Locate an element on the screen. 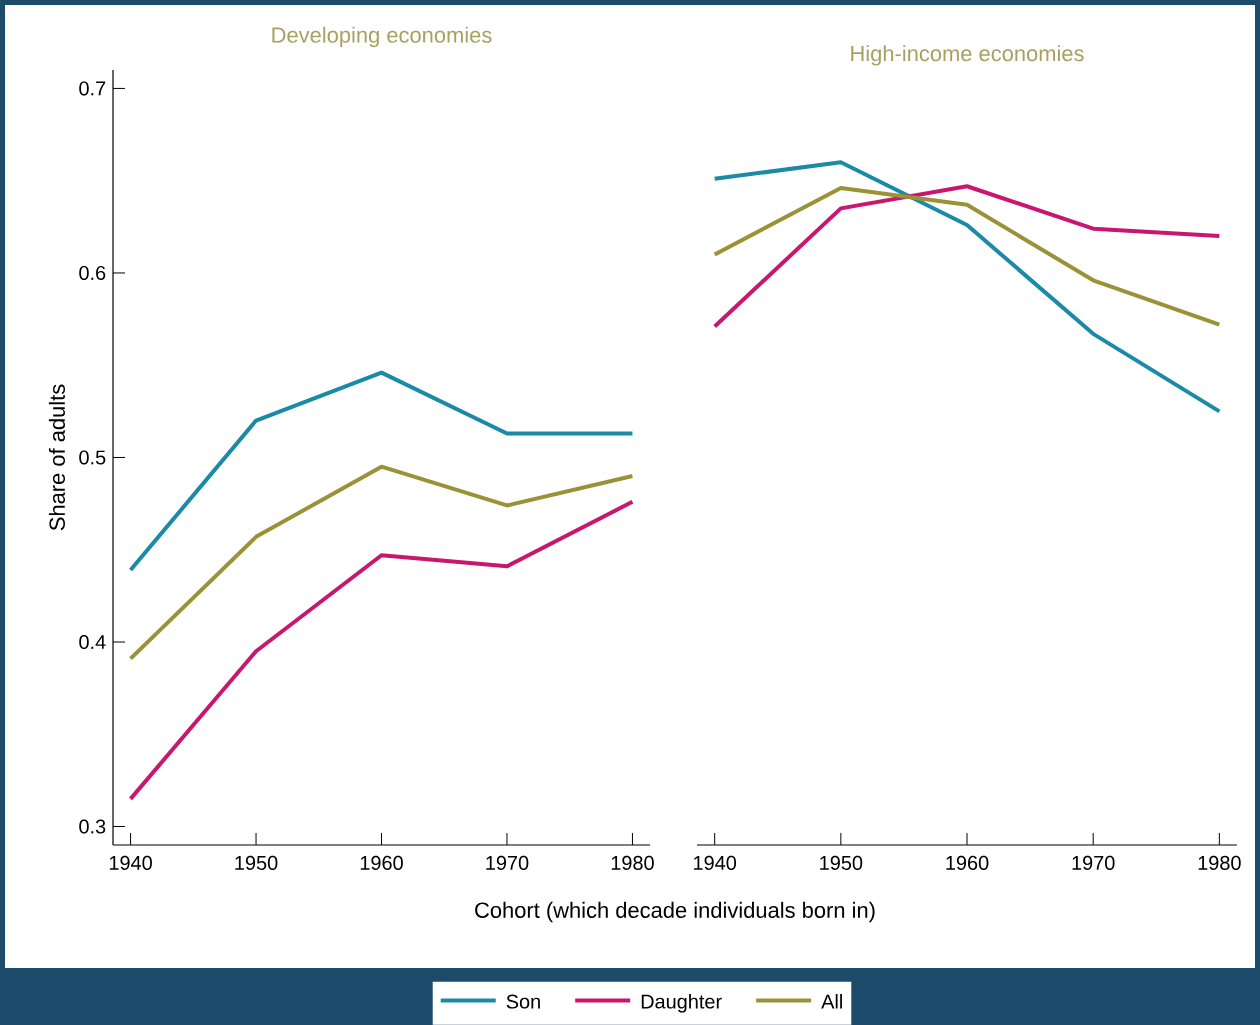 This screenshot has width=1260, height=1025. chart-title: Developing economies is located at coordinates (382, 37).